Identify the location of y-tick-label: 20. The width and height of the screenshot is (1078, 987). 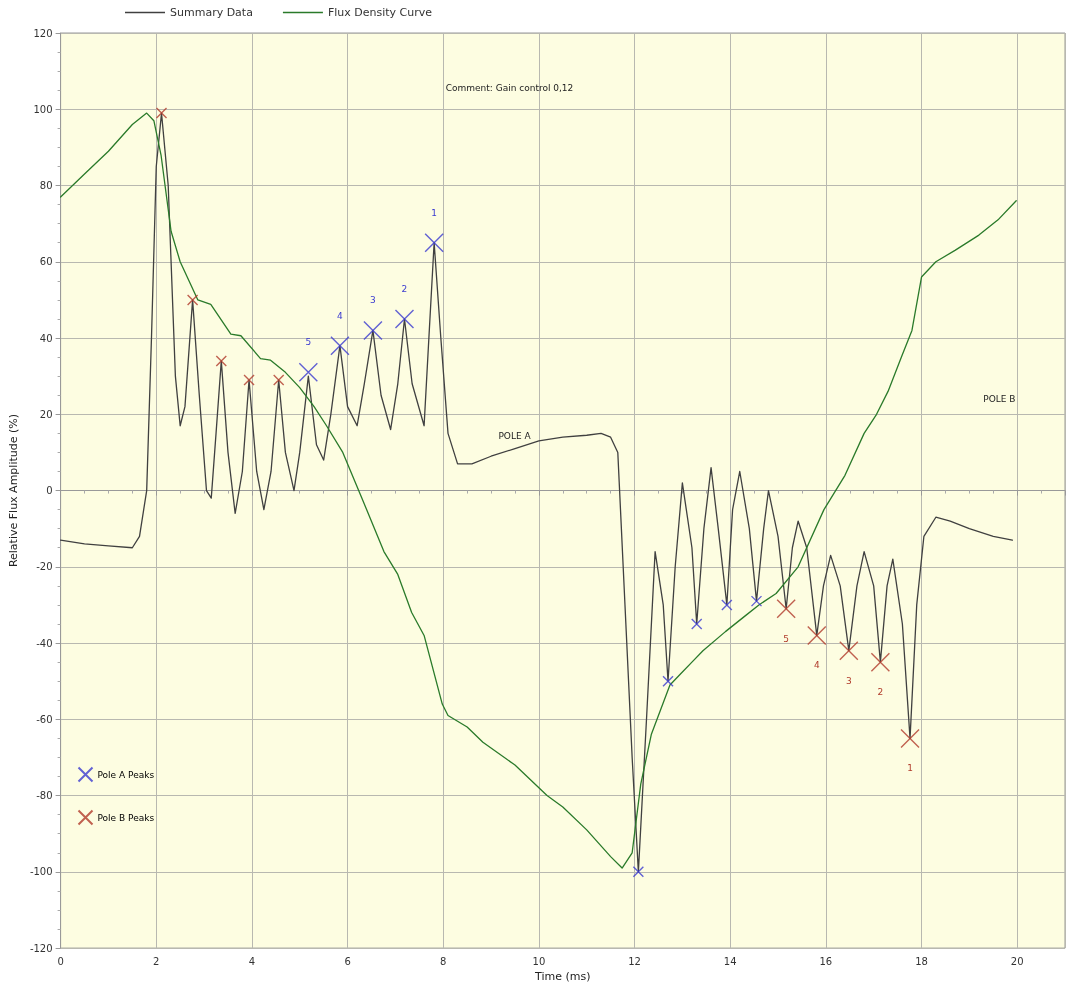
(46, 414).